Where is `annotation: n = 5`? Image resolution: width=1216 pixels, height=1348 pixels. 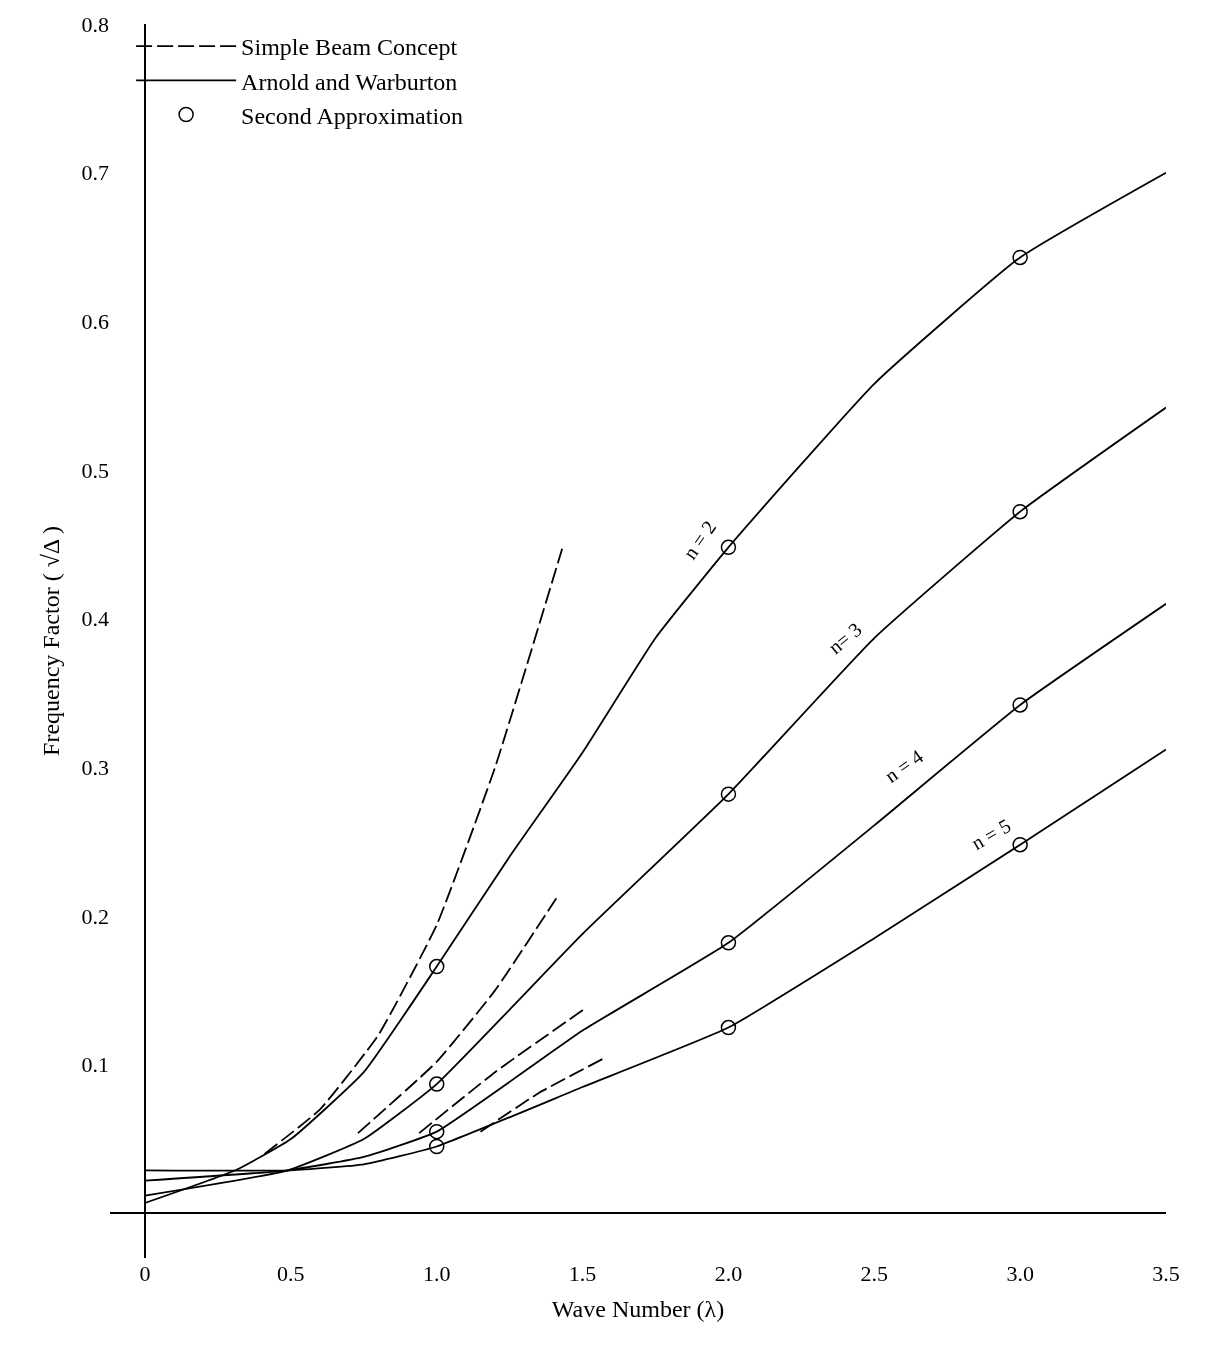 annotation: n = 5 is located at coordinates (991, 834).